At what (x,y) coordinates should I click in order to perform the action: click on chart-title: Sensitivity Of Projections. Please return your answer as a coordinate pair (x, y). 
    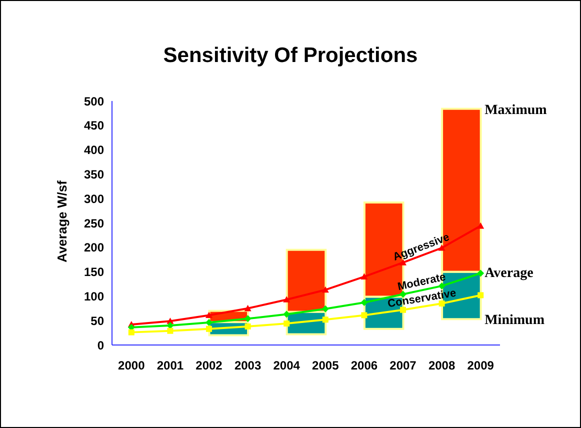
    Looking at the image, I should click on (290, 56).